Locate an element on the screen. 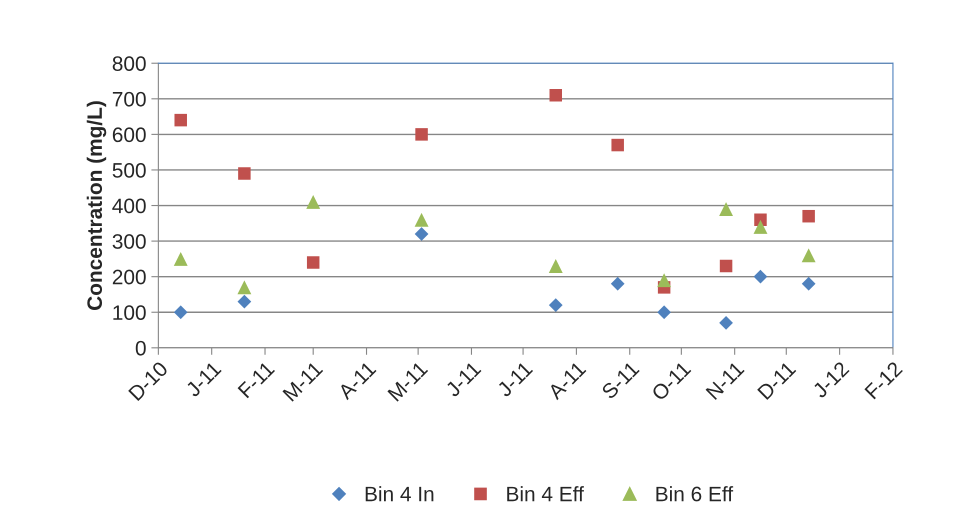  legend-label: Bin 4 Eff is located at coordinates (545, 494).